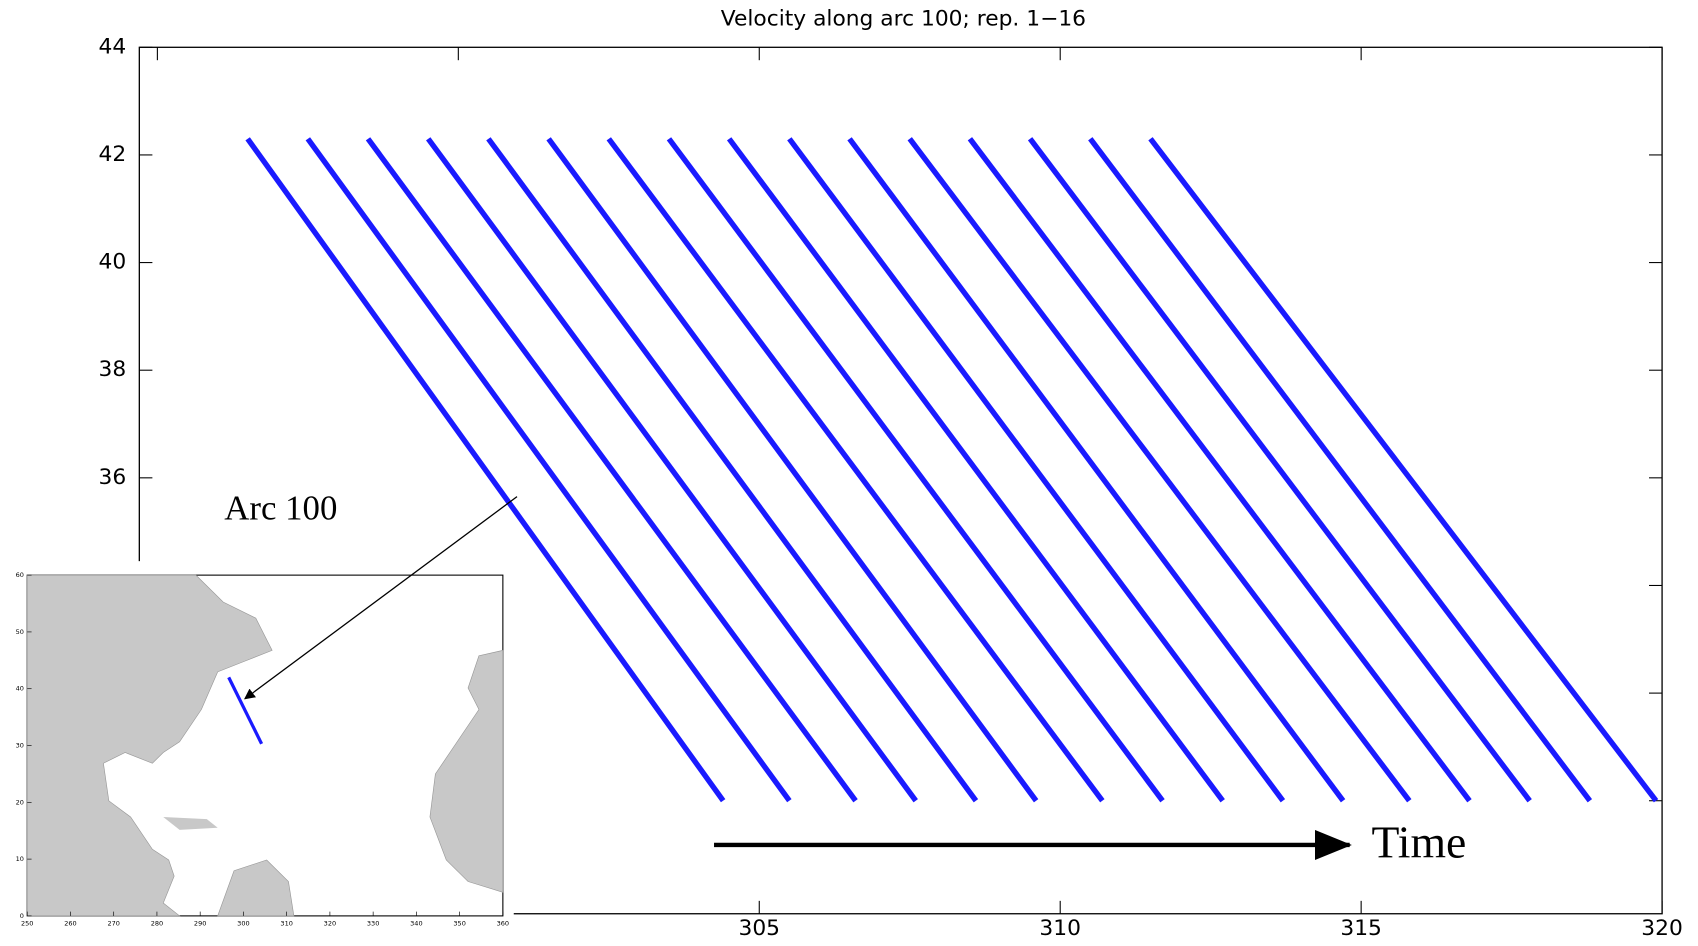 The image size is (1698, 946). What do you see at coordinates (466, 771) in the screenshot?
I see `land-africa` at bounding box center [466, 771].